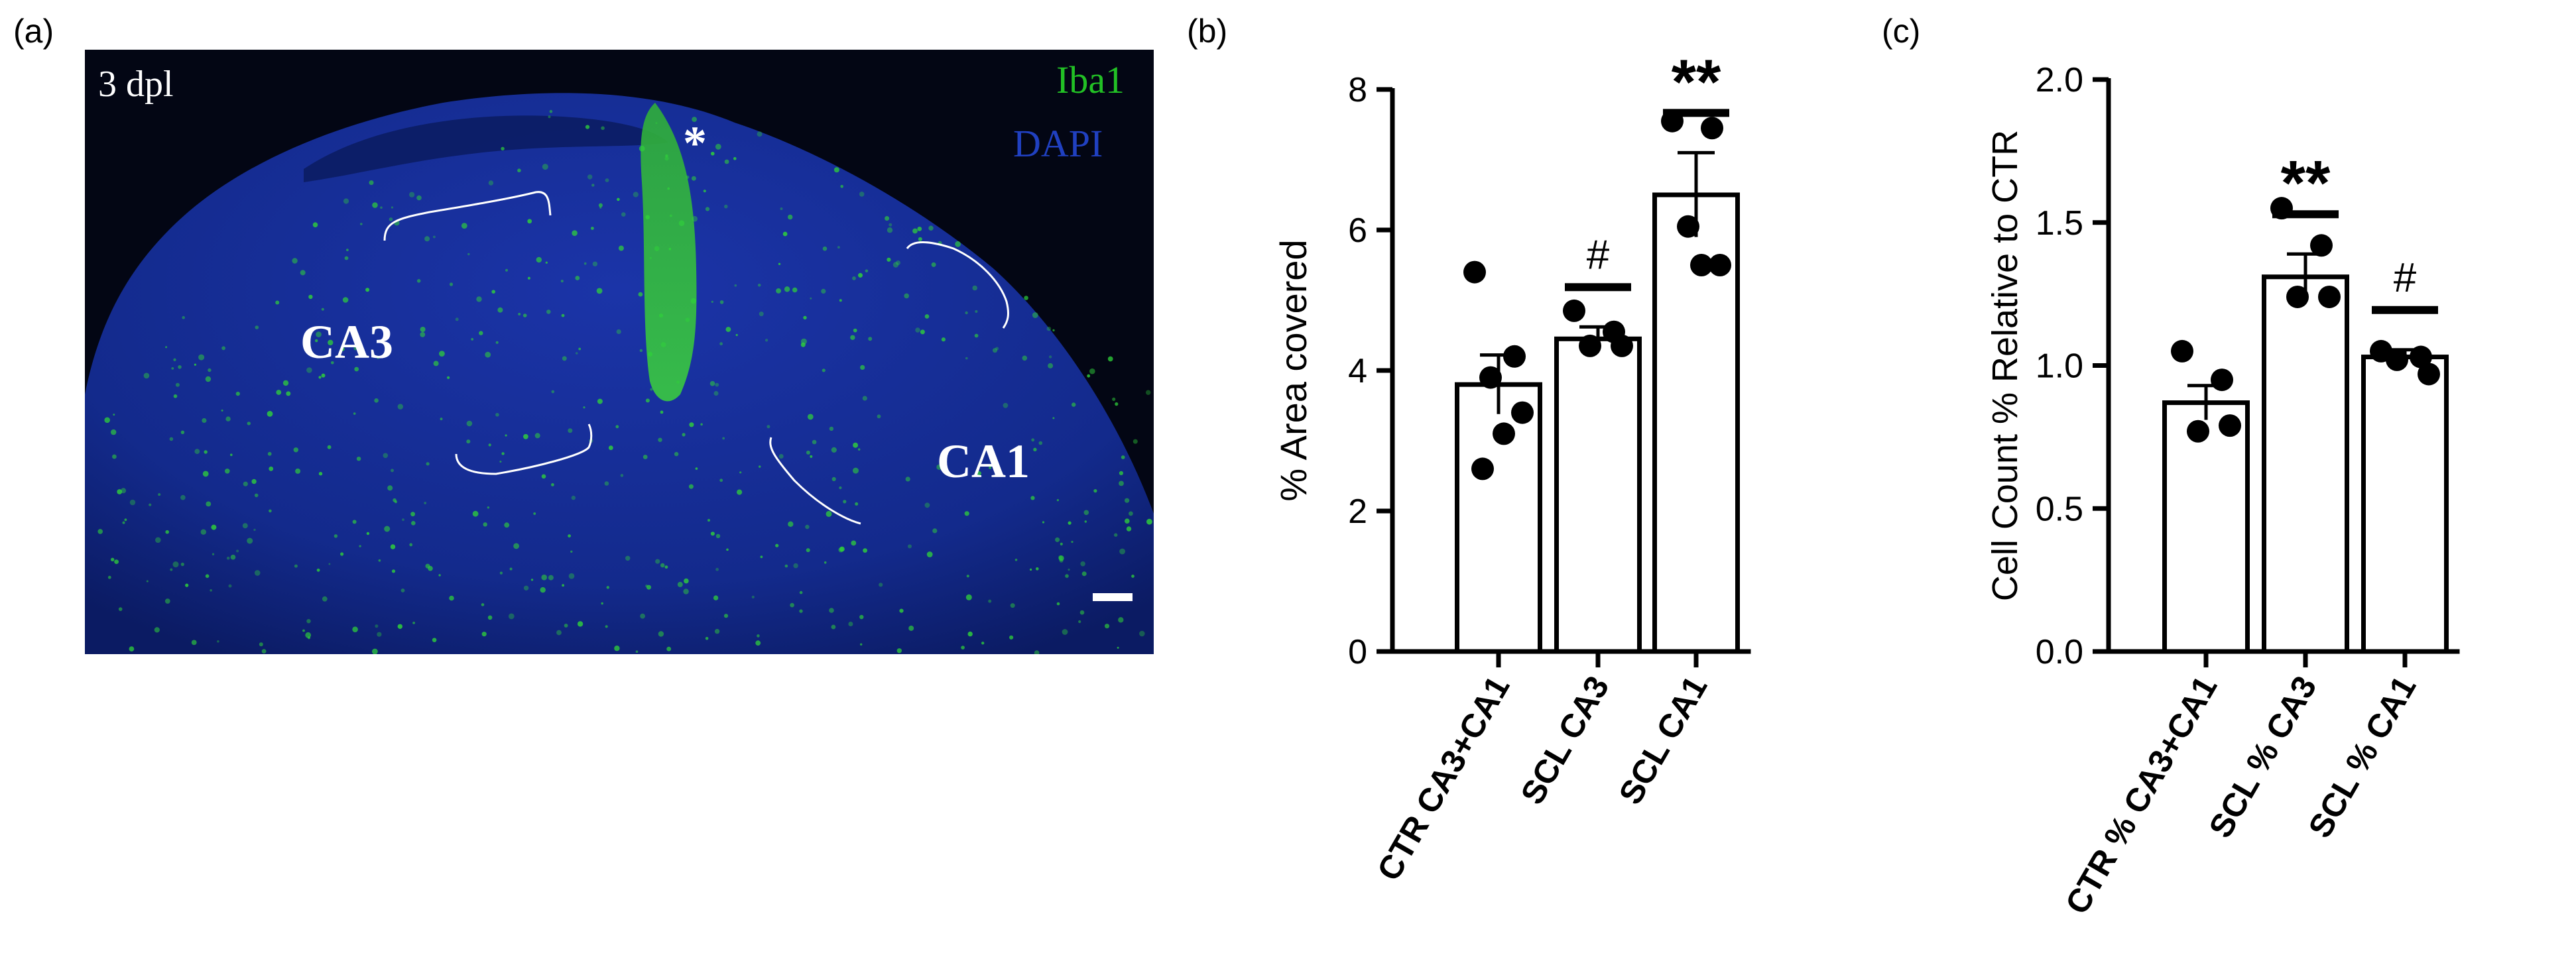  What do you see at coordinates (2059, 509) in the screenshot?
I see `y-tick-label: 0.5` at bounding box center [2059, 509].